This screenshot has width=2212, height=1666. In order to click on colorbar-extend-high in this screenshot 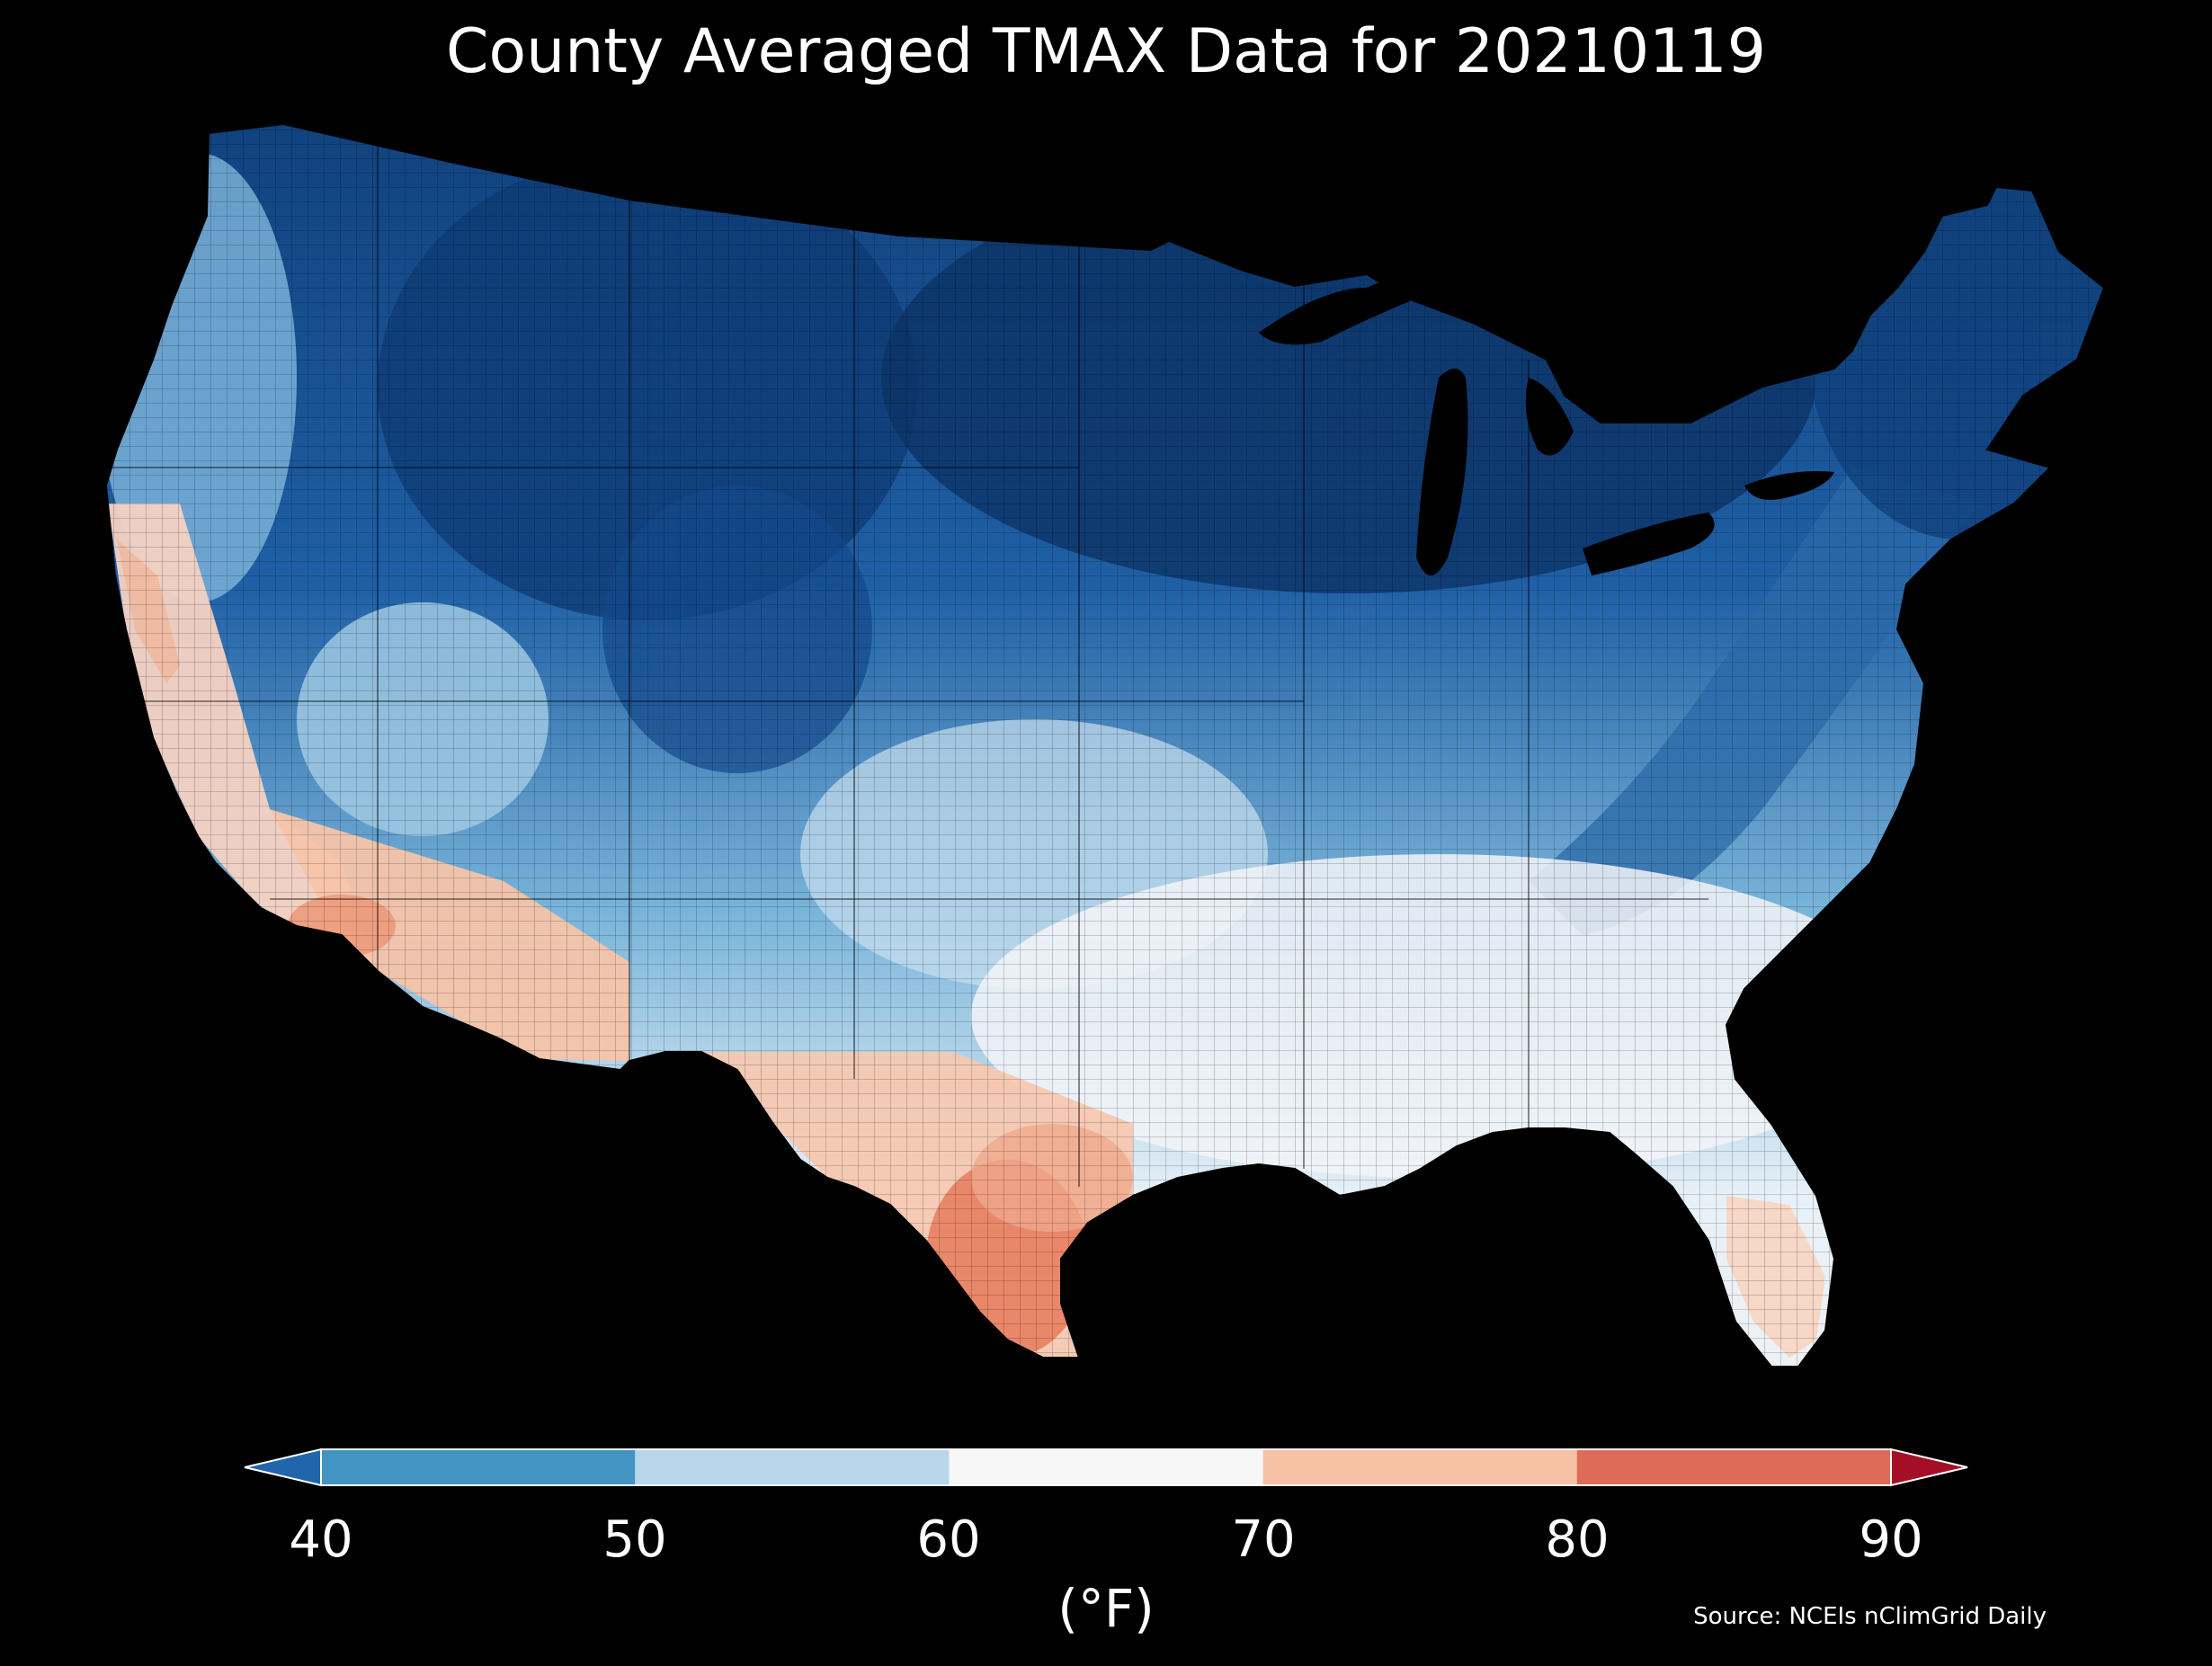, I will do `click(1929, 1468)`.